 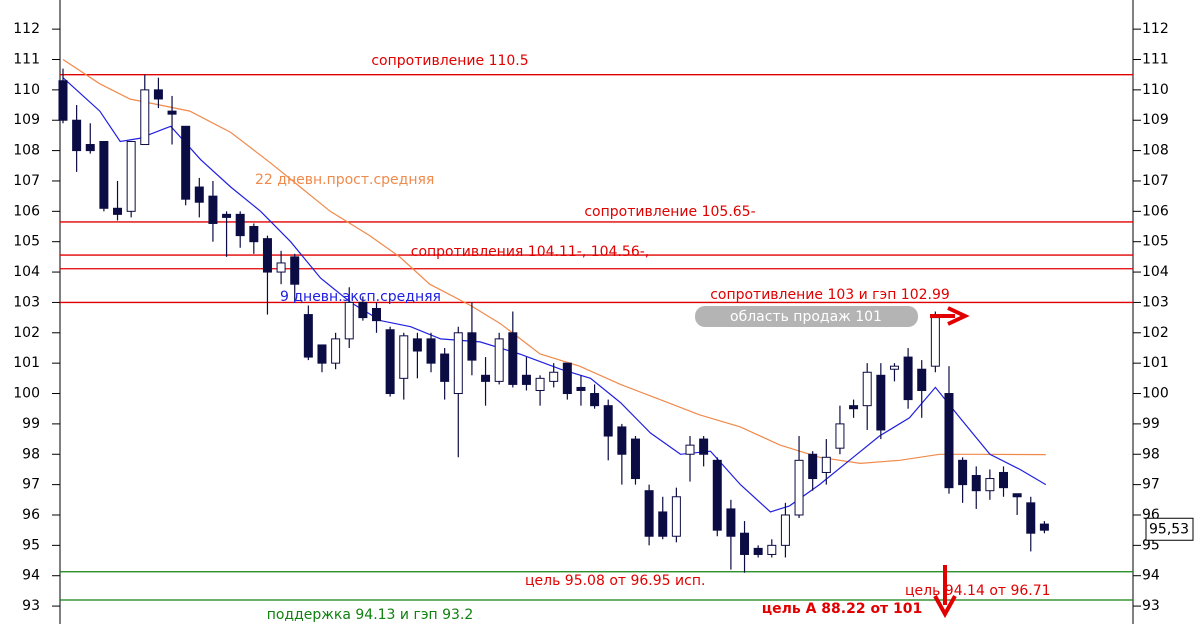 I want to click on last-price-box, so click(x=1169, y=529).